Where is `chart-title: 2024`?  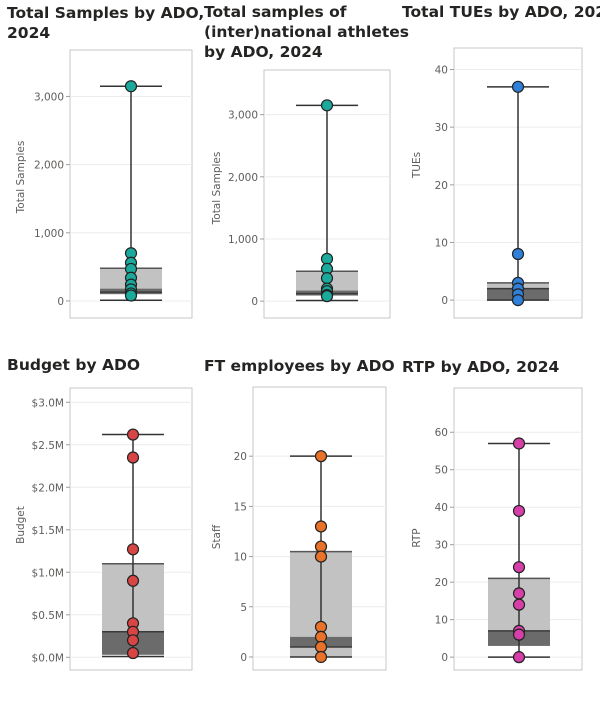
chart-title: 2024 is located at coordinates (28, 33).